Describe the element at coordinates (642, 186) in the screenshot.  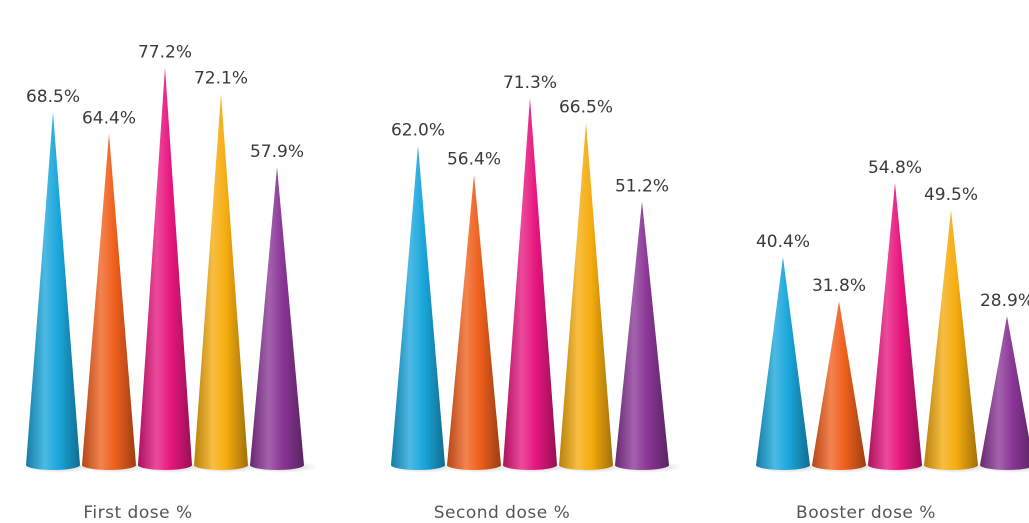
I see `data-label: 51.2%` at that location.